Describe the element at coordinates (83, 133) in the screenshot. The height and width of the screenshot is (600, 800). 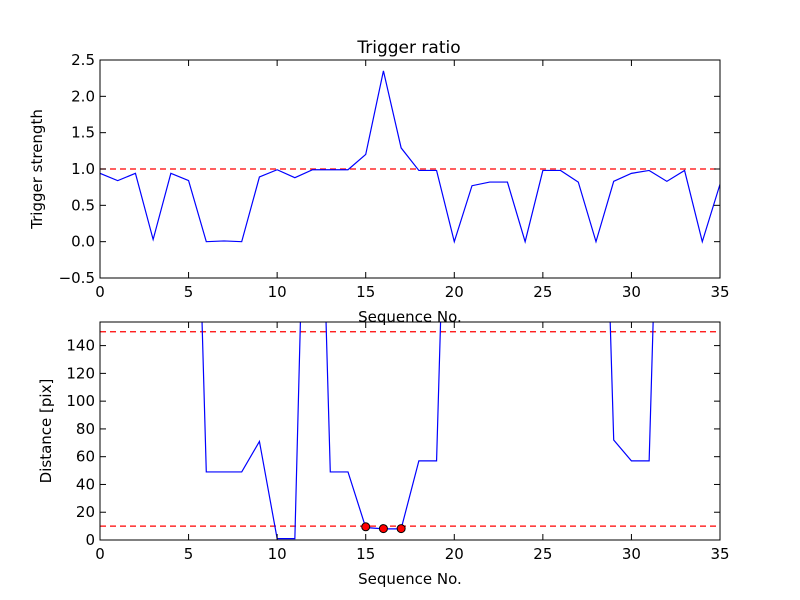
I see `top-y-tick-label: 1.5` at that location.